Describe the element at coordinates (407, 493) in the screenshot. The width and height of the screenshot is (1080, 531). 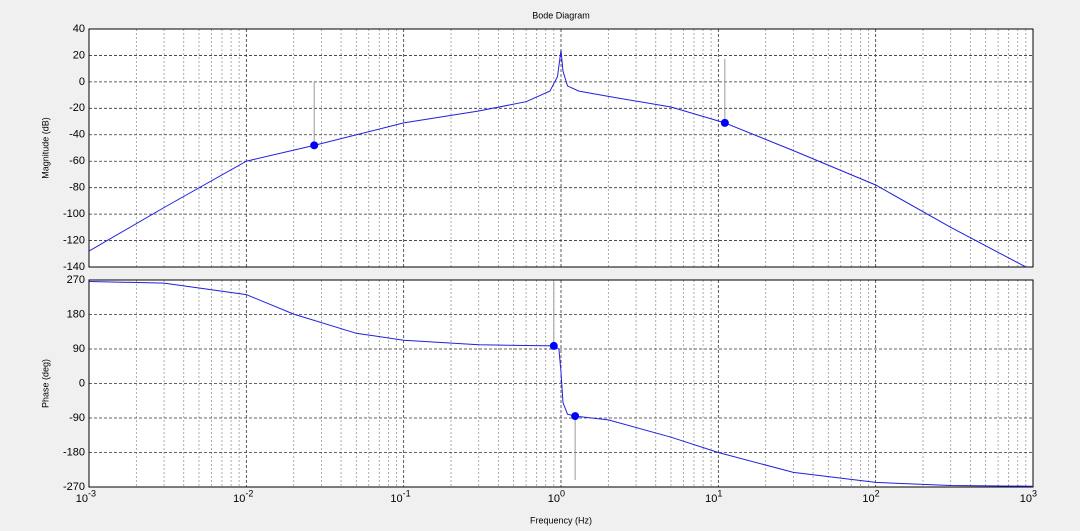
I see `x-tick-exponent: -1` at that location.